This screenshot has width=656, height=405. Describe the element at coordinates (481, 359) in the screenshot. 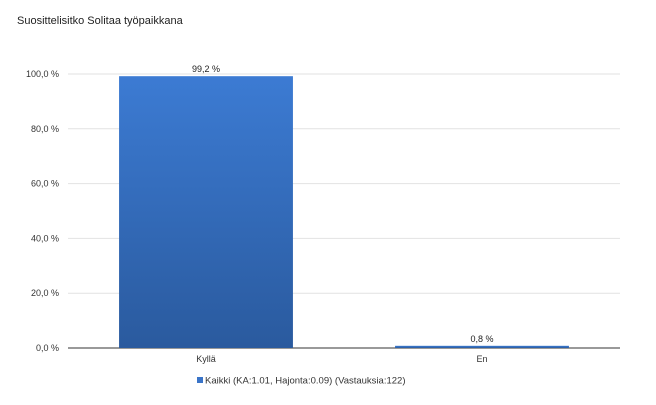

I see `x-tick-label: En` at that location.